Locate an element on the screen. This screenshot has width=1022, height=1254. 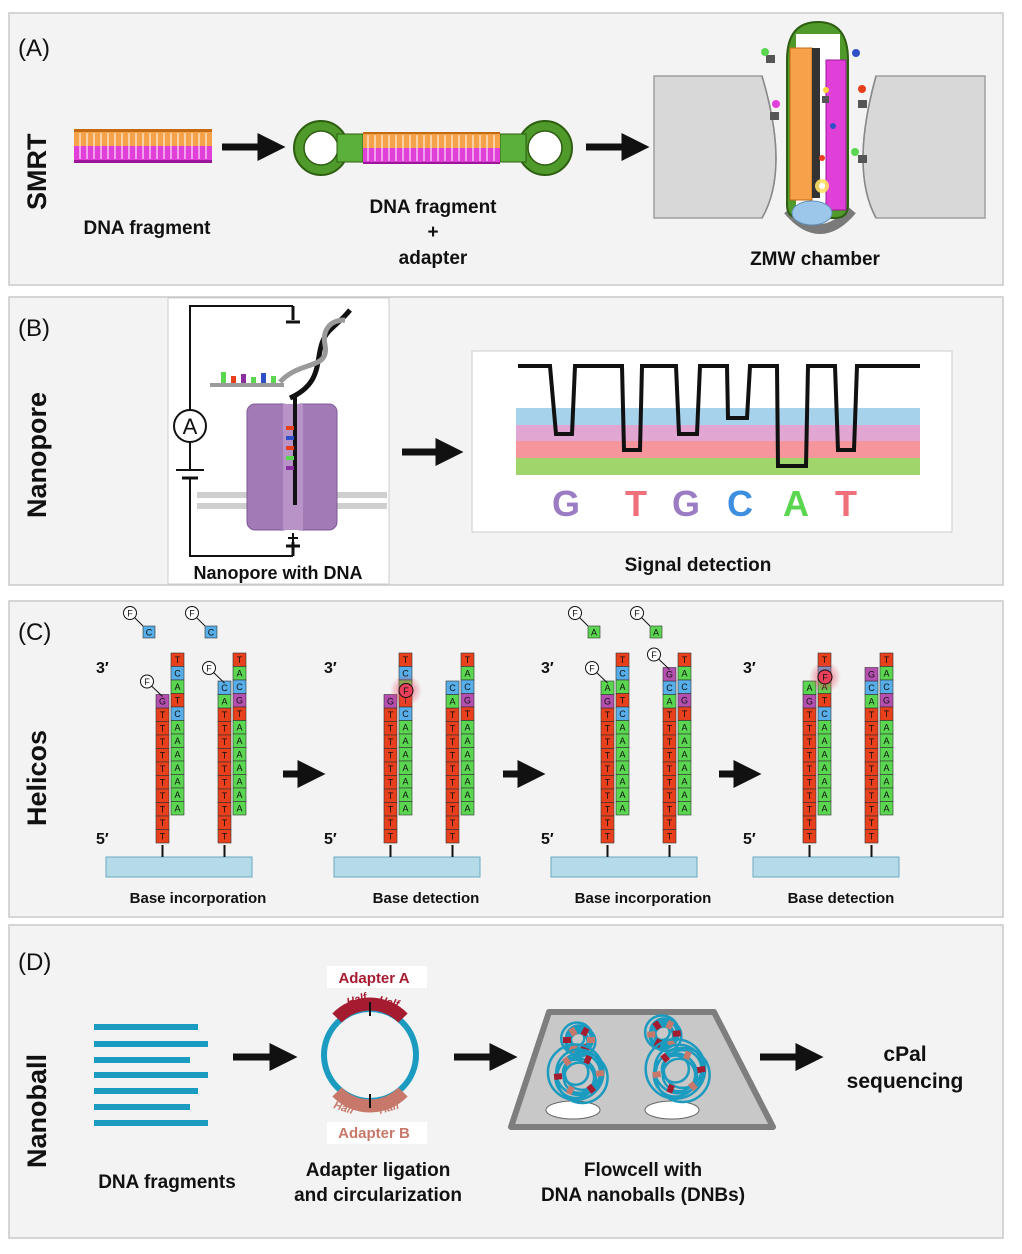
panel-d-letter: (D) is located at coordinates (34, 962).